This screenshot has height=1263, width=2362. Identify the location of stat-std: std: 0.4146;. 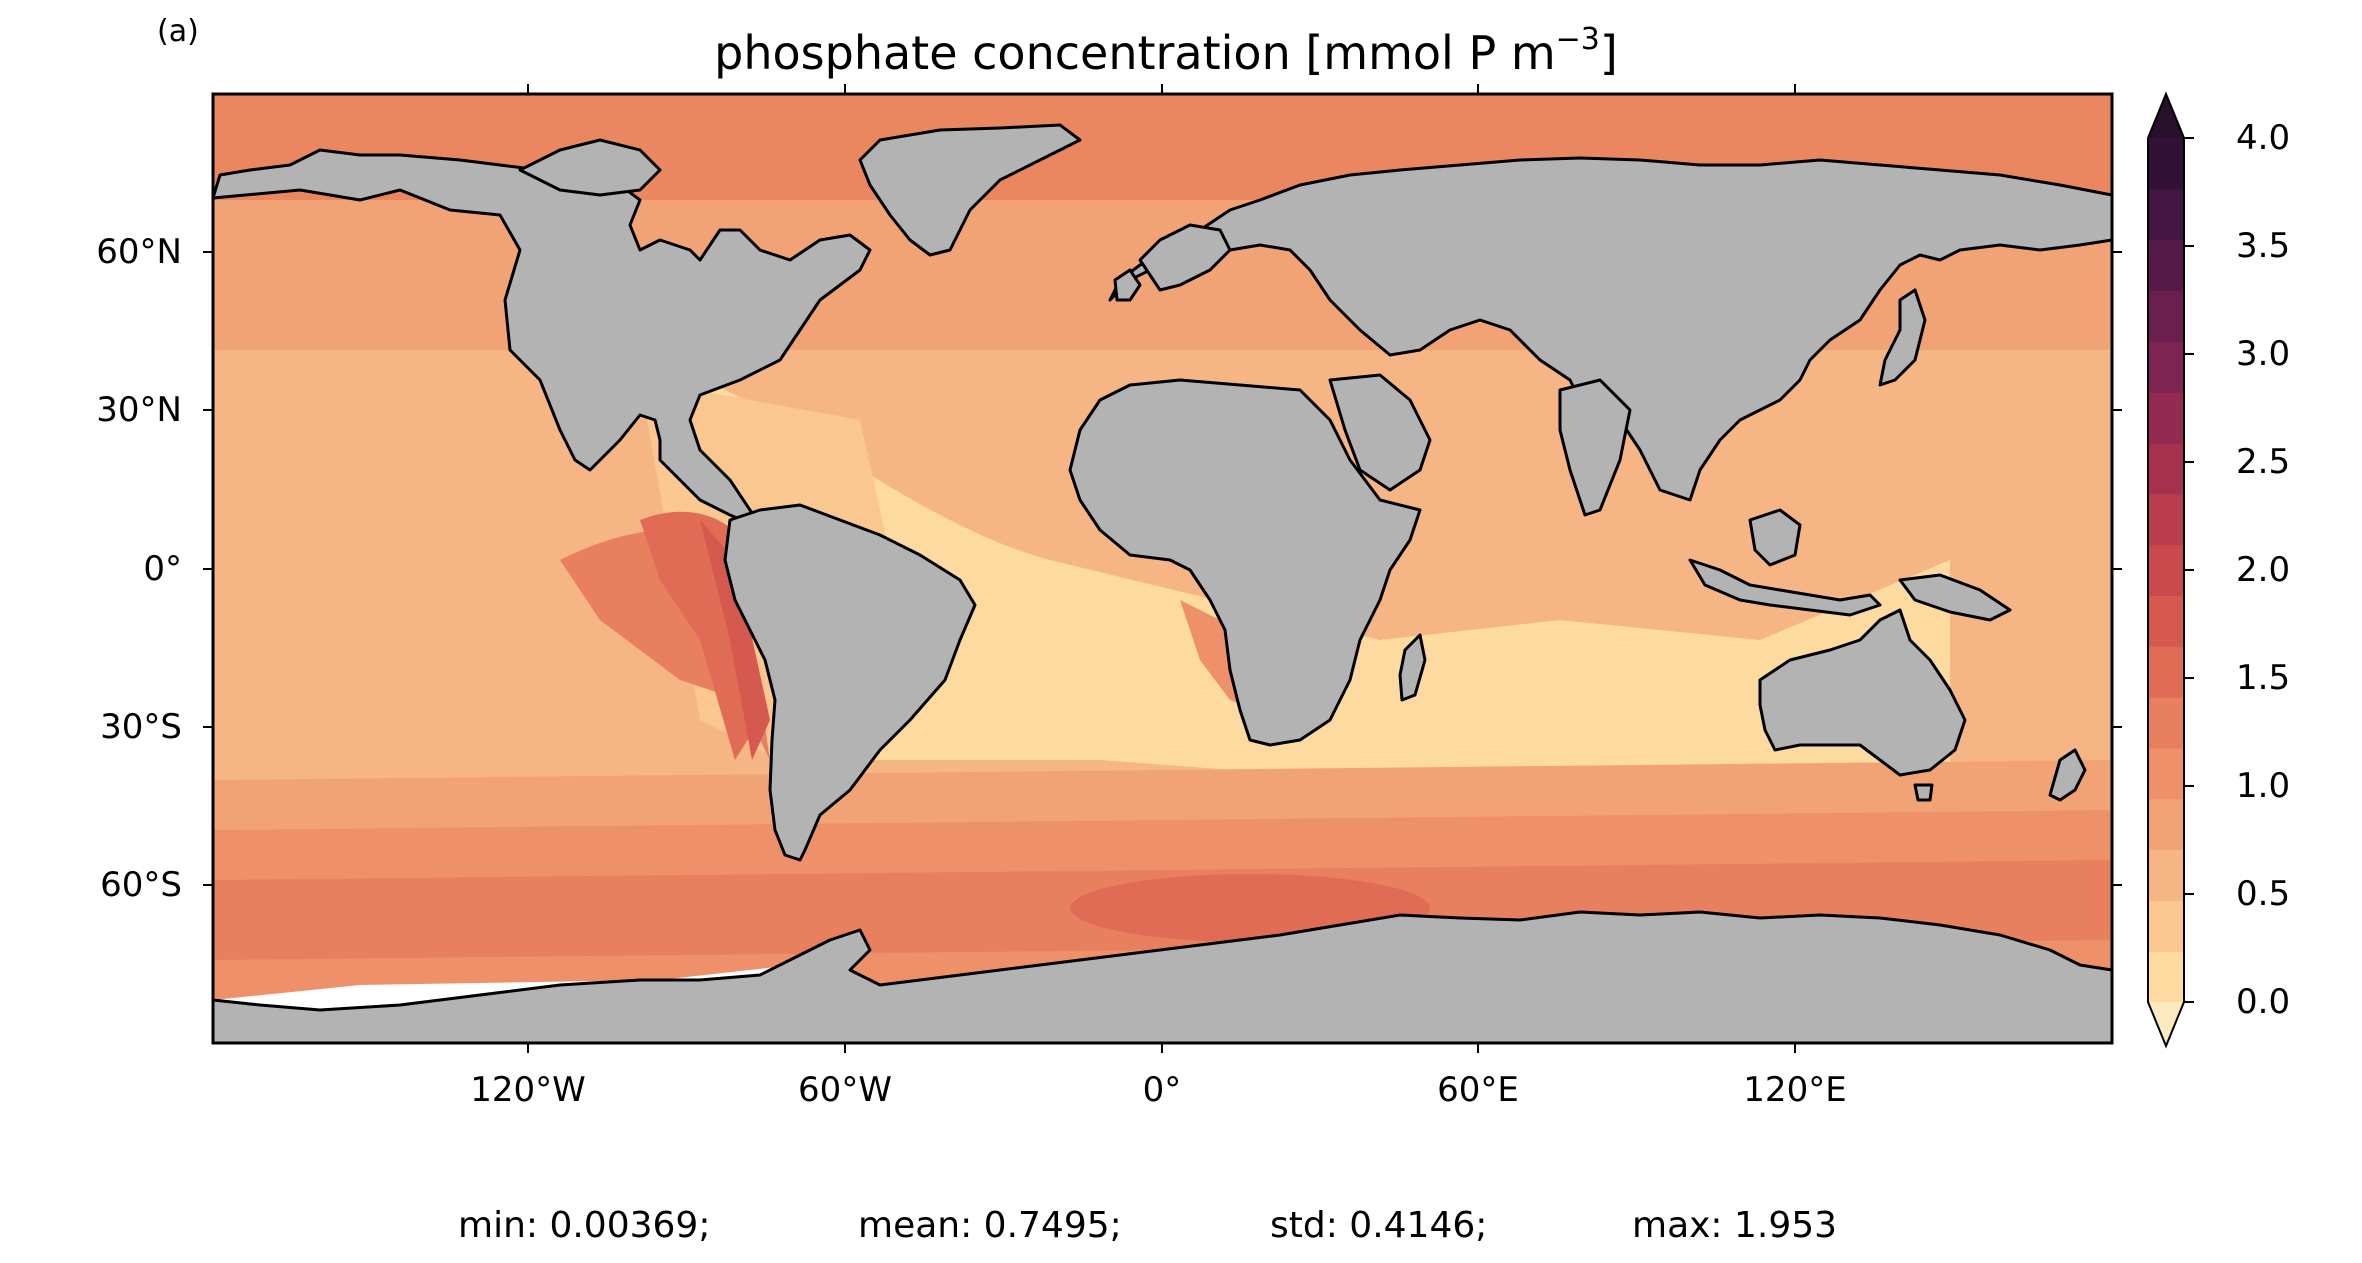
(1379, 1225).